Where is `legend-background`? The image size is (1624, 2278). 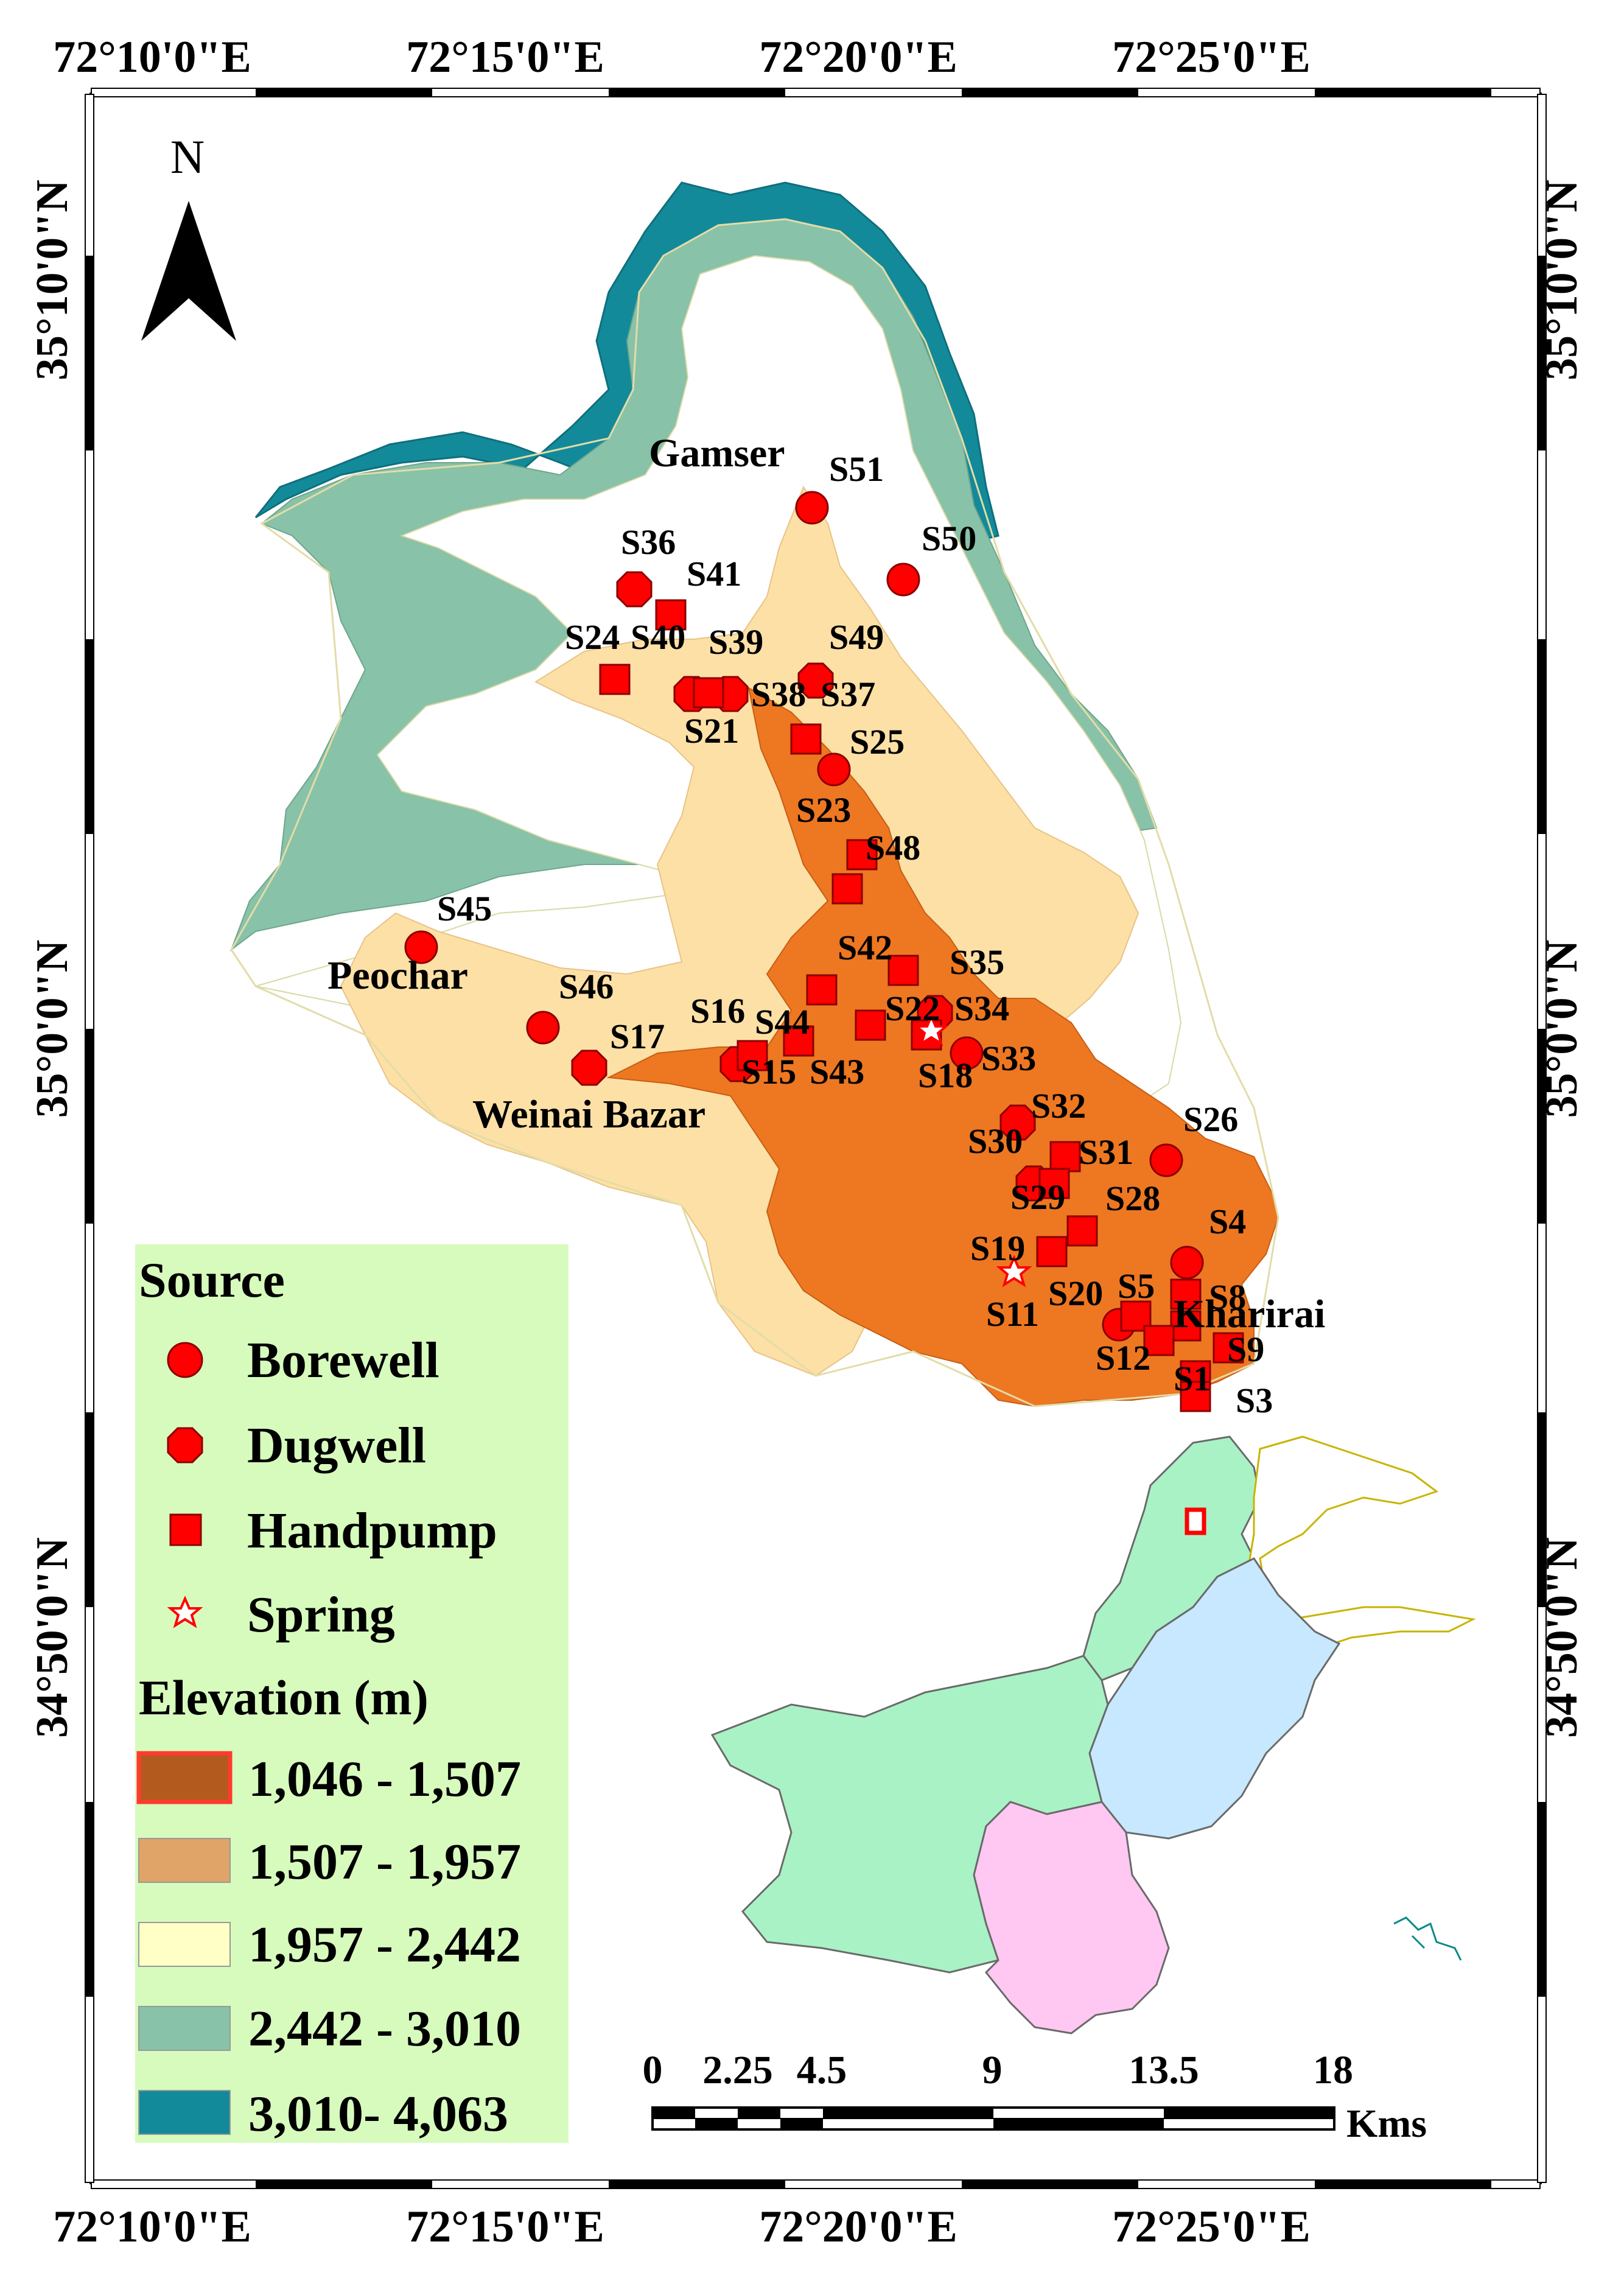
legend-background is located at coordinates (352, 1694).